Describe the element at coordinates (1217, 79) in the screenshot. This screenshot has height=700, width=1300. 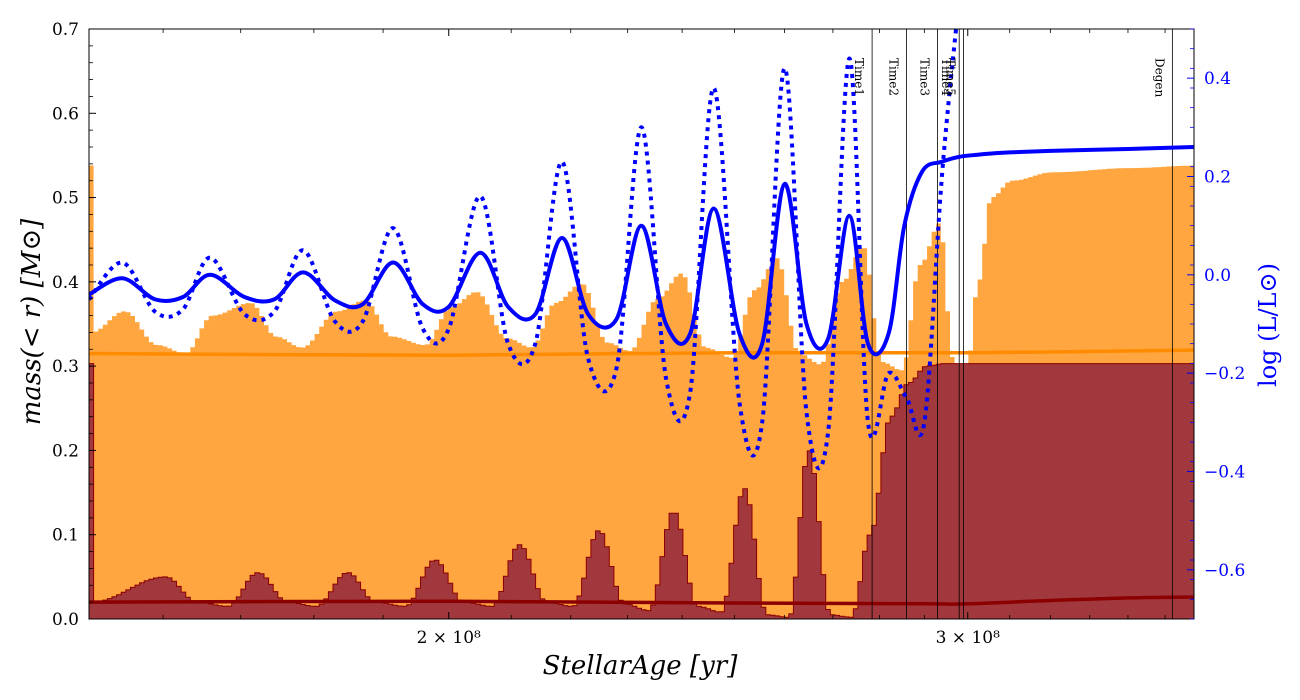
I see `y2-tick-label: 0.4` at that location.